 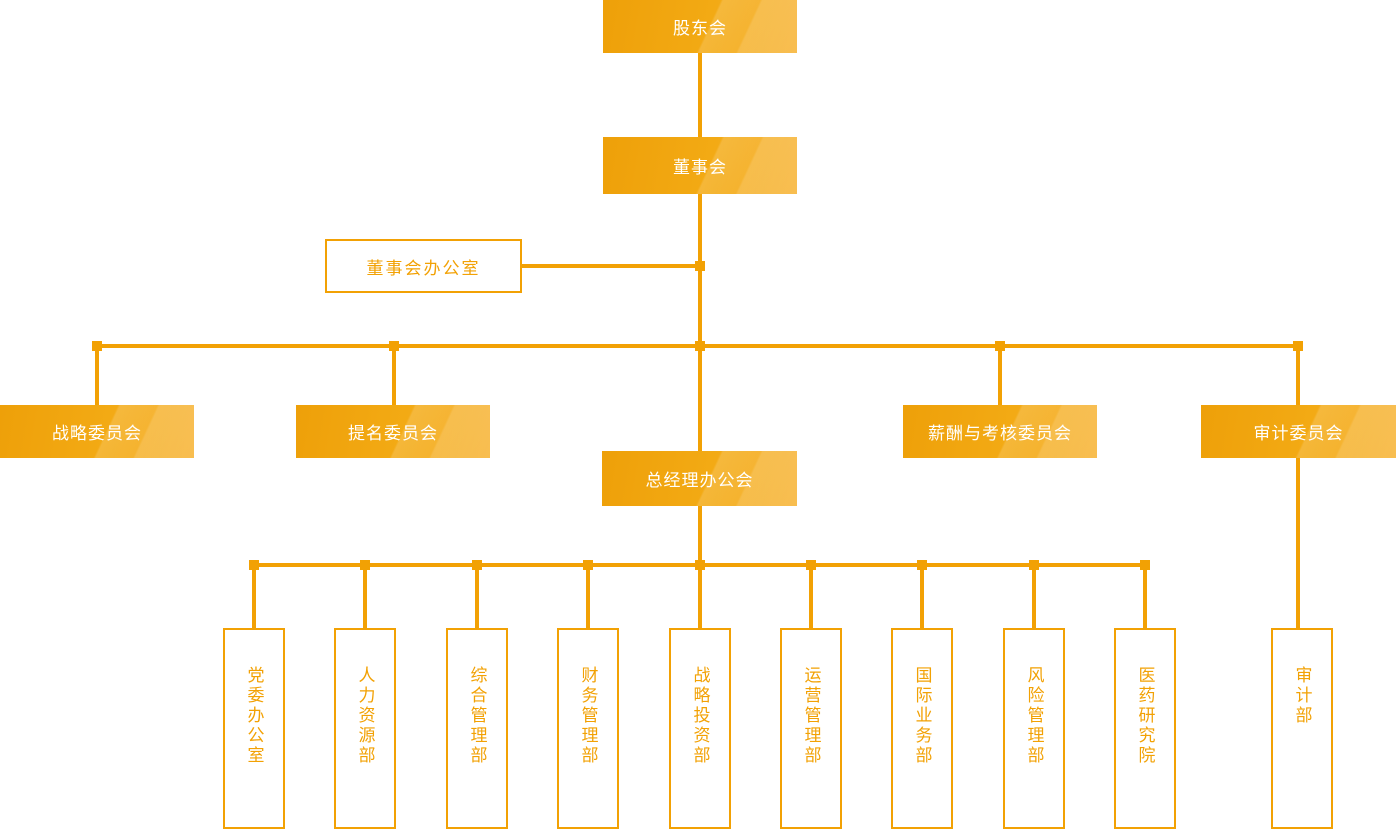 What do you see at coordinates (1145, 596) in the screenshot?
I see `connector-drop-dept-pharma-research` at bounding box center [1145, 596].